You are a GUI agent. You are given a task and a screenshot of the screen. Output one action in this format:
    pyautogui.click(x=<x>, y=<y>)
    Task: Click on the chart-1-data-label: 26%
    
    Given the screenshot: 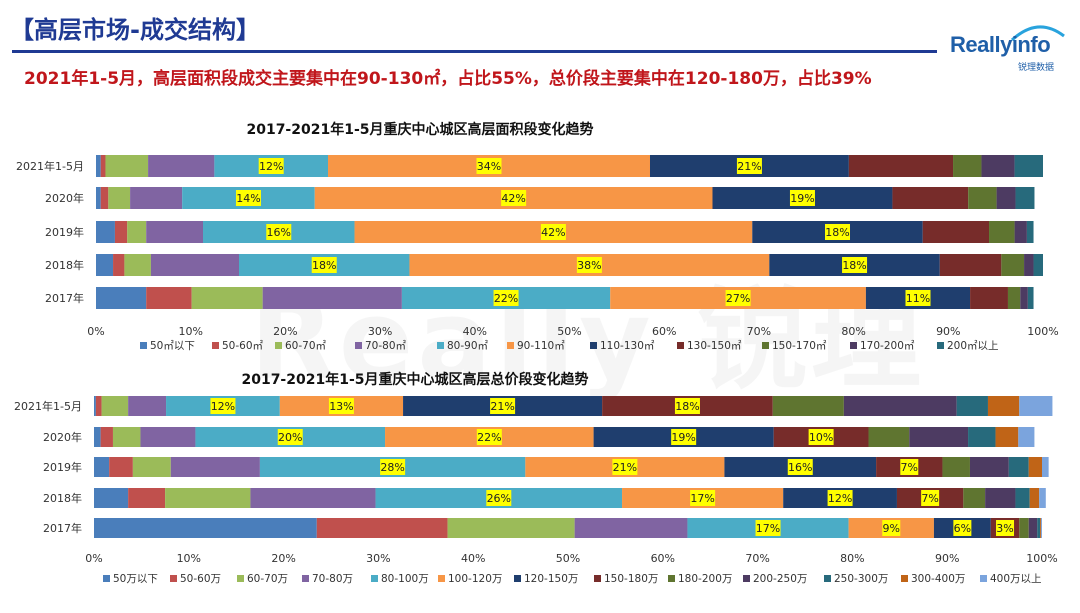 What is the action you would take?
    pyautogui.click(x=499, y=498)
    